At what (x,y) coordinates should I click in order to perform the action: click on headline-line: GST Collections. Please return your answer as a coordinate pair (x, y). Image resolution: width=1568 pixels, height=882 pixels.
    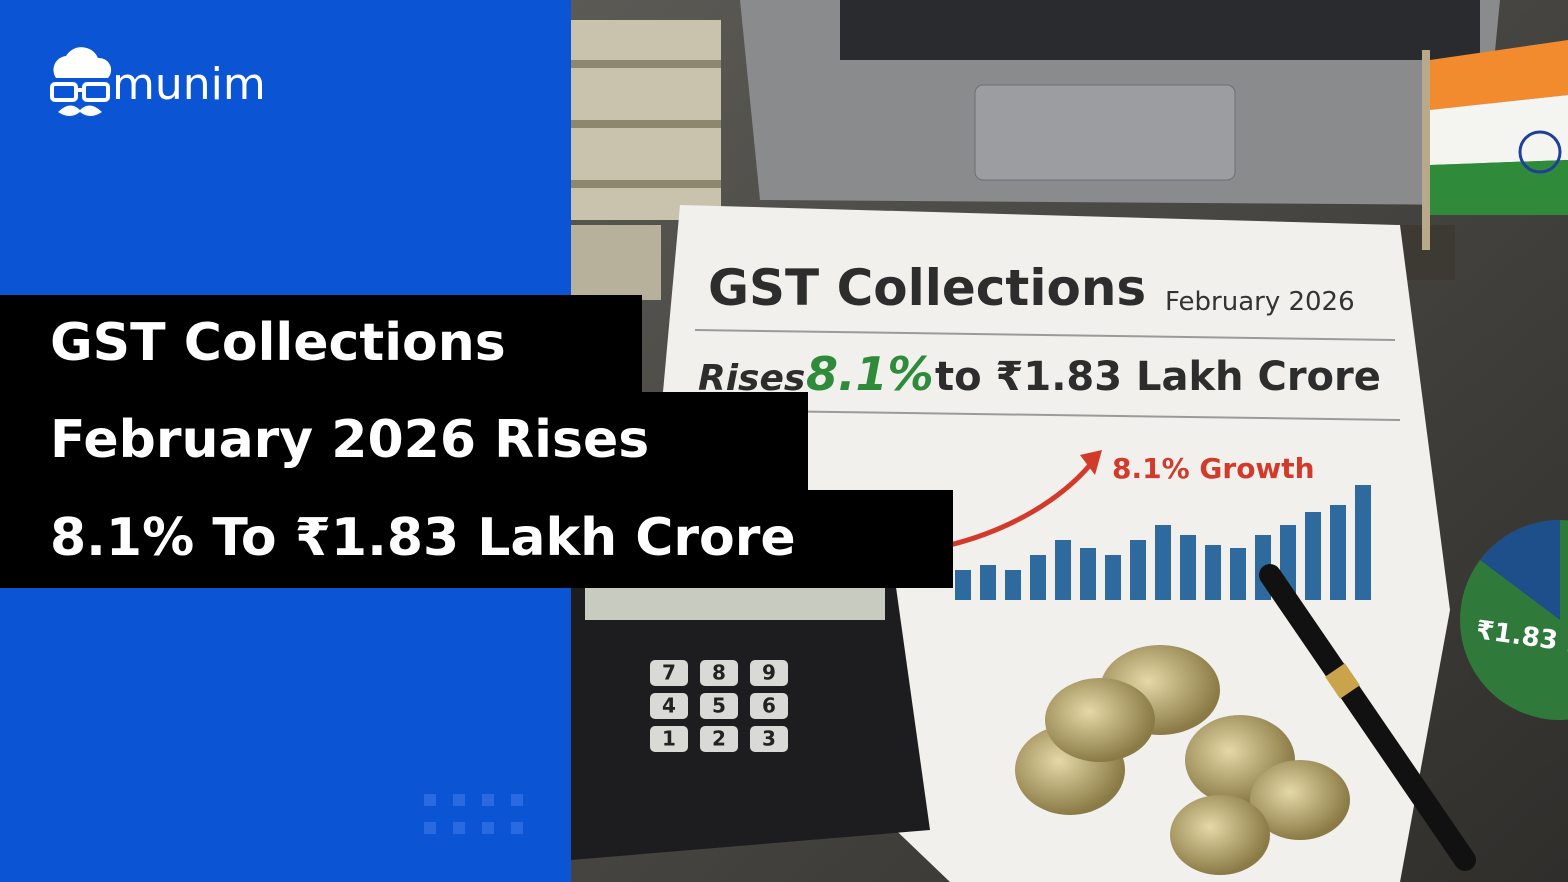
    Looking at the image, I should click on (278, 343).